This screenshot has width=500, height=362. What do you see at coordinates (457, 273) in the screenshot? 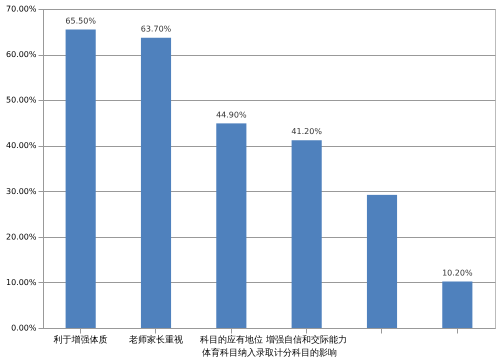
I see `data-label: 10.20%` at bounding box center [457, 273].